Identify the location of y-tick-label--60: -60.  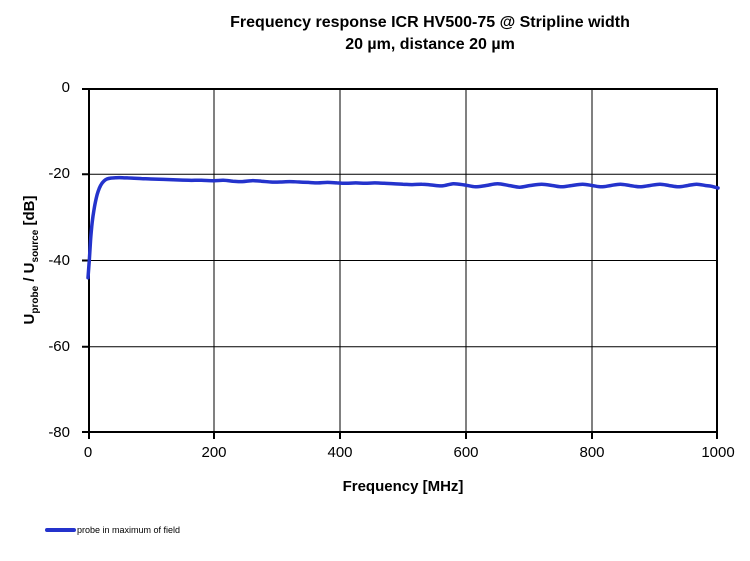
(59, 346).